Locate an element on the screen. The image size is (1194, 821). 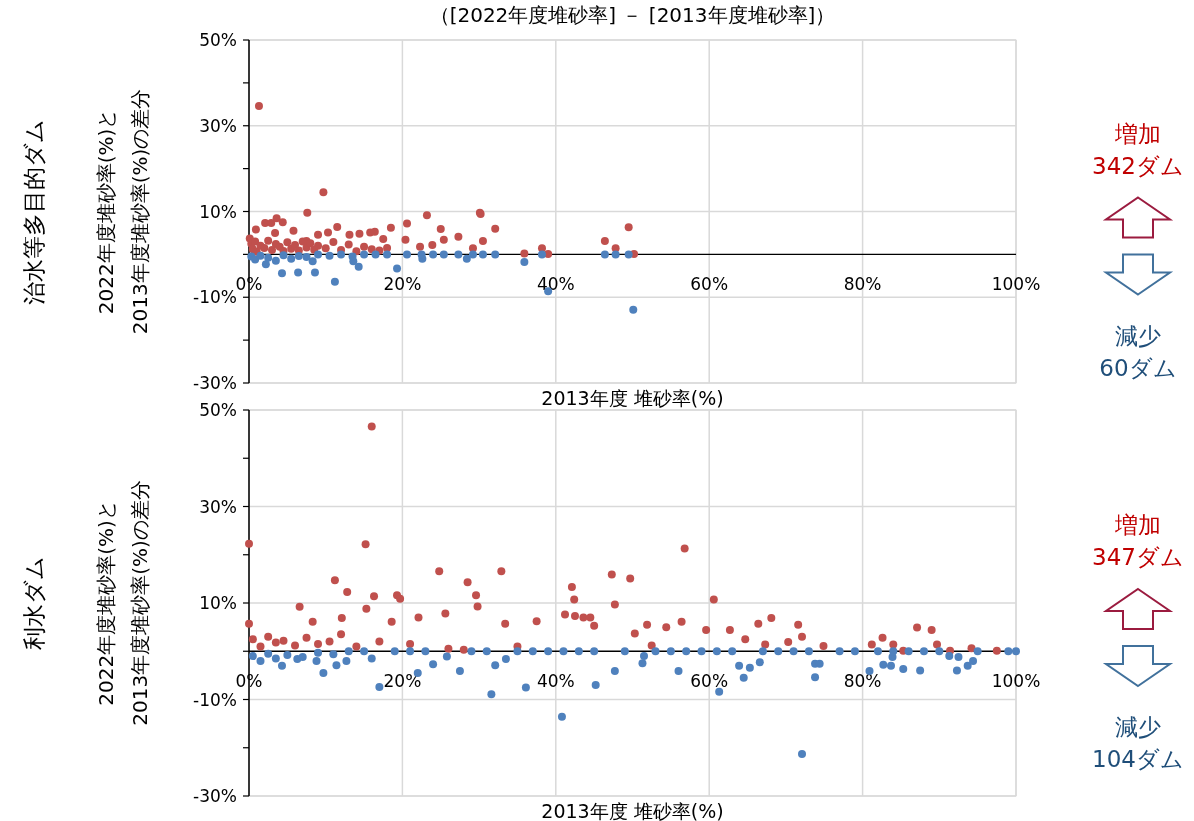
text: 増加 342ダム is located at coordinates (1138, 149).